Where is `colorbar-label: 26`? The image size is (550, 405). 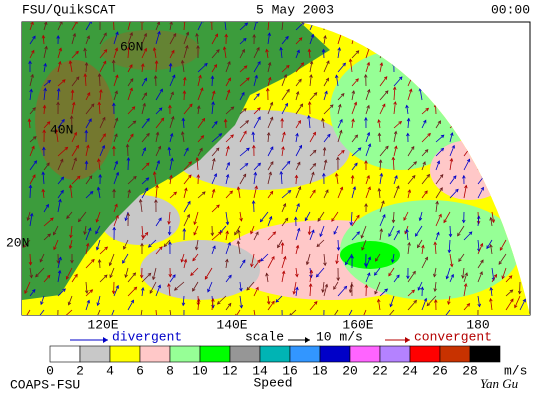
colorbar-label: 26 is located at coordinates (440, 370).